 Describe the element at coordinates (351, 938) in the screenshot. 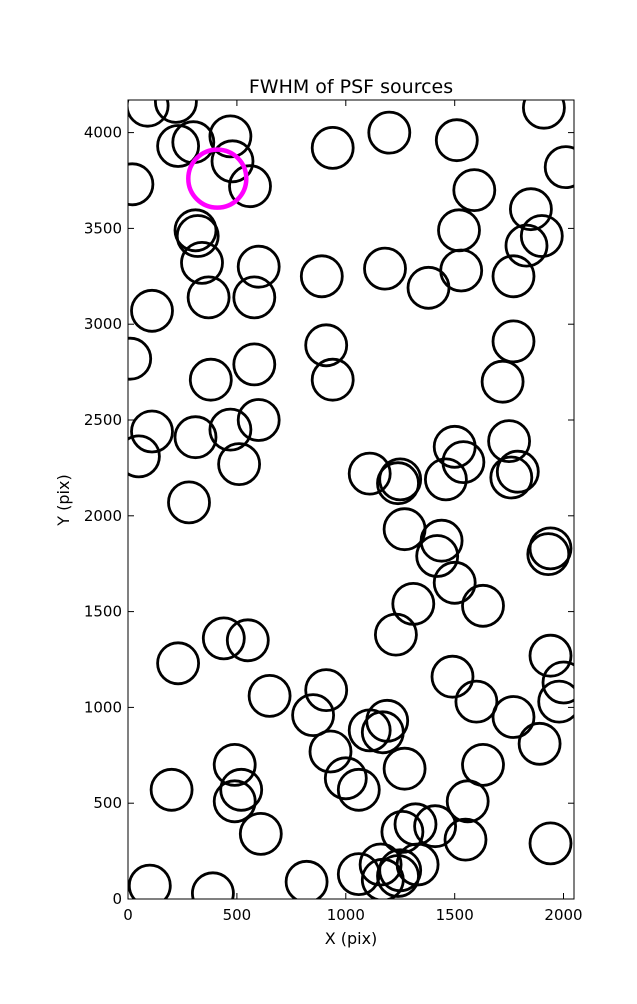

I see `x-axis-label: X (pix)` at that location.